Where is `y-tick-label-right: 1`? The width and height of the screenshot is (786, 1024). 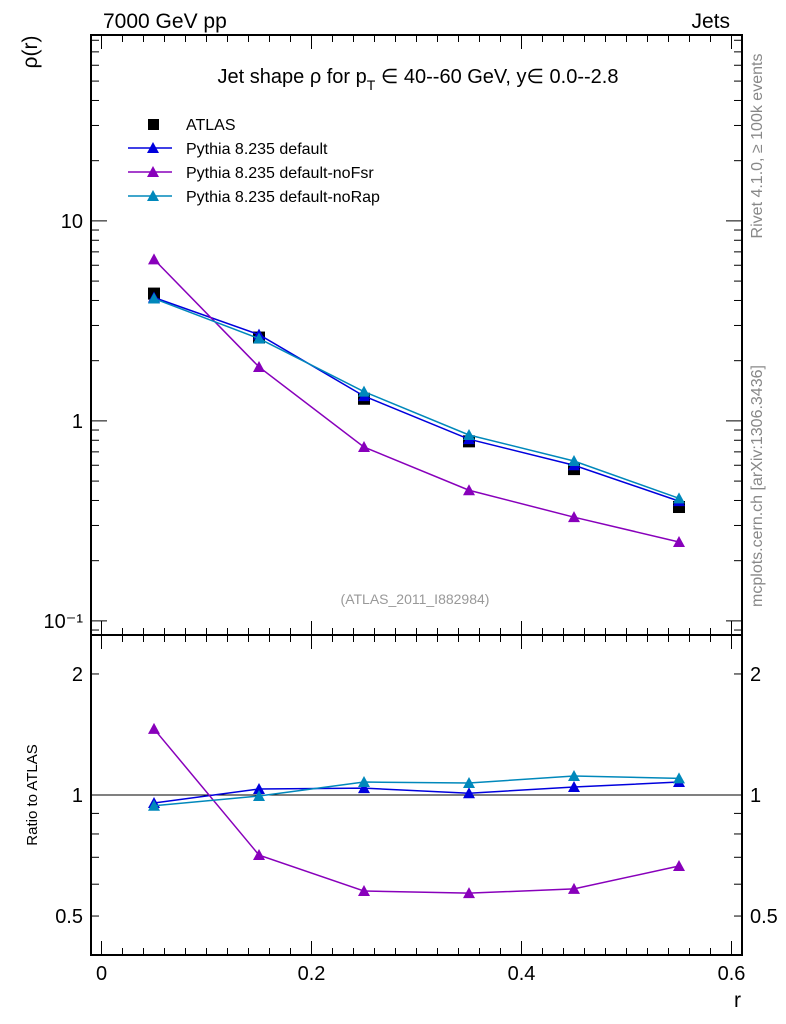 y-tick-label-right: 1 is located at coordinates (755, 796).